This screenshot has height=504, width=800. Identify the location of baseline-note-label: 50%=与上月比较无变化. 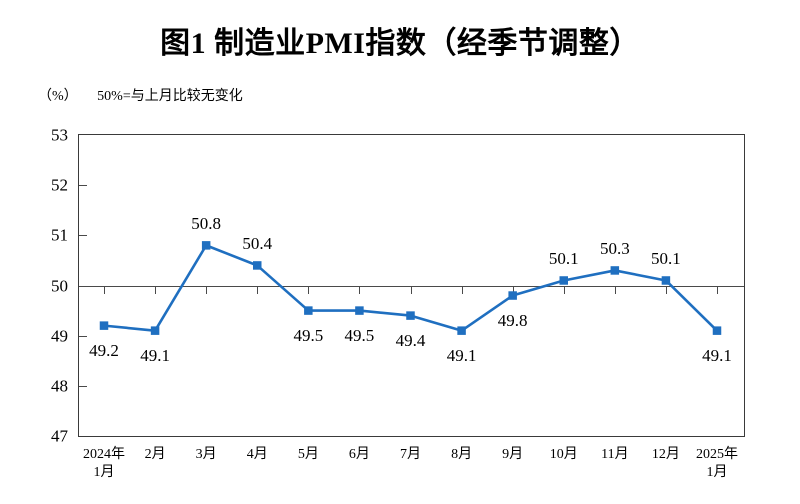
(170, 96).